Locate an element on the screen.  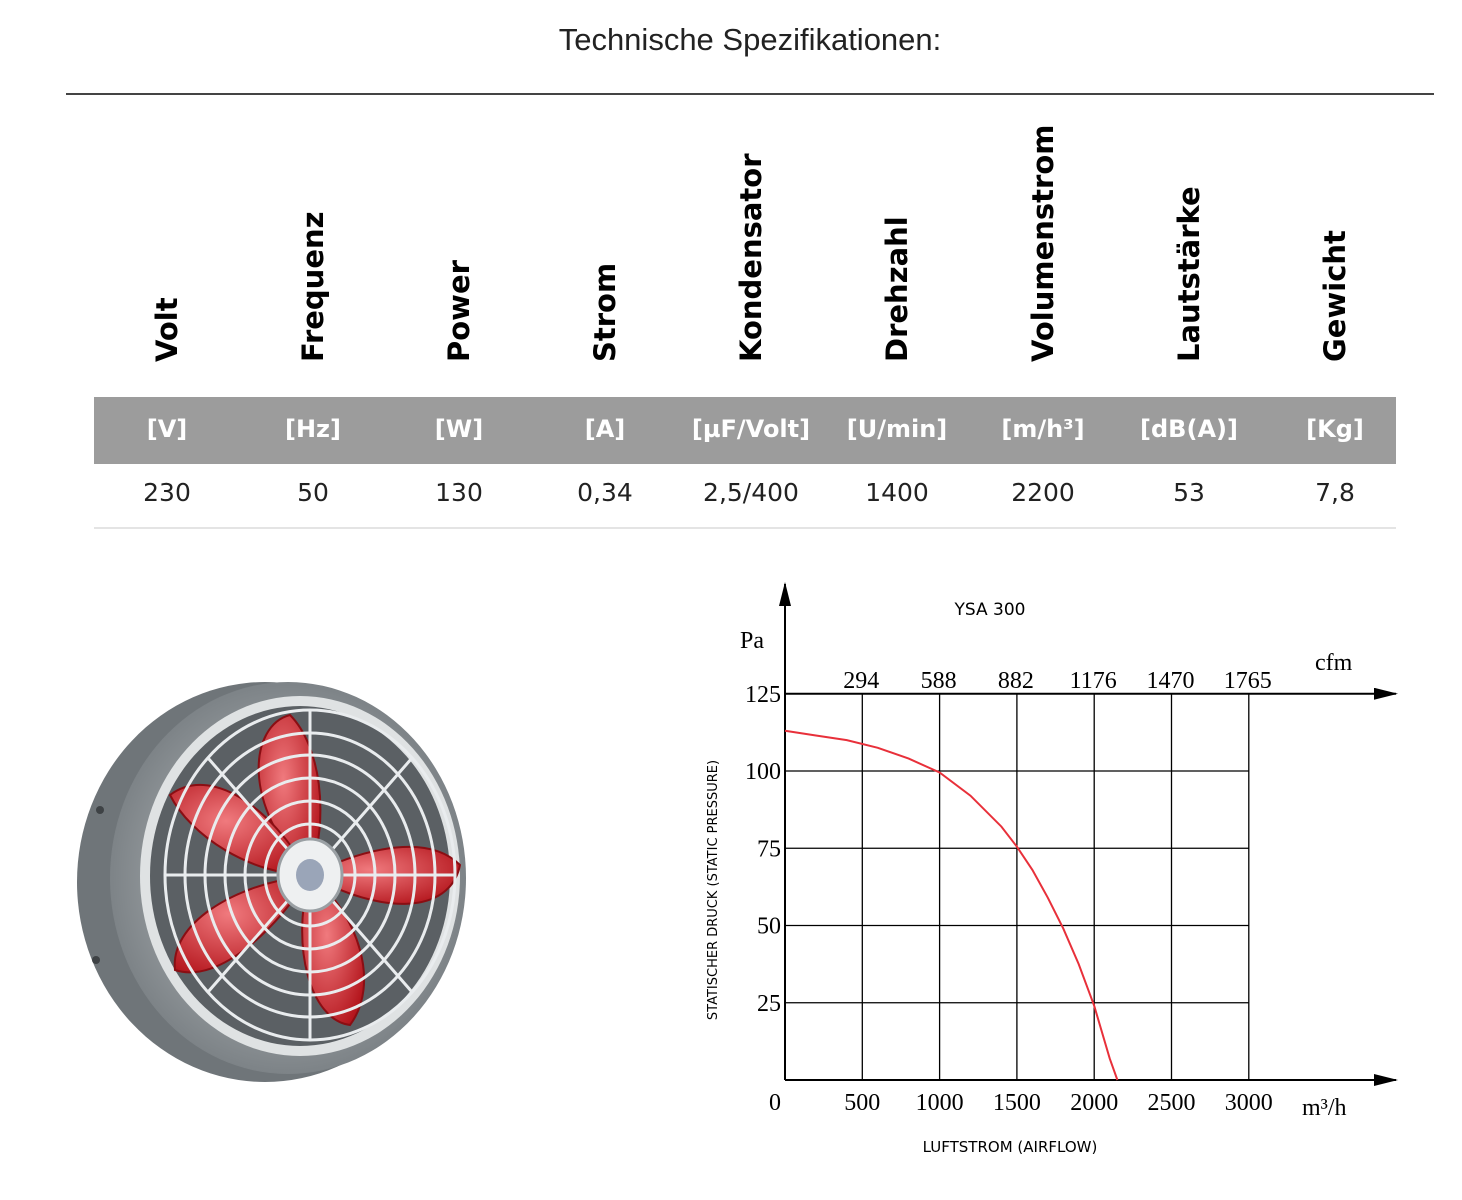
y-tick-label: 100 is located at coordinates (763, 772).